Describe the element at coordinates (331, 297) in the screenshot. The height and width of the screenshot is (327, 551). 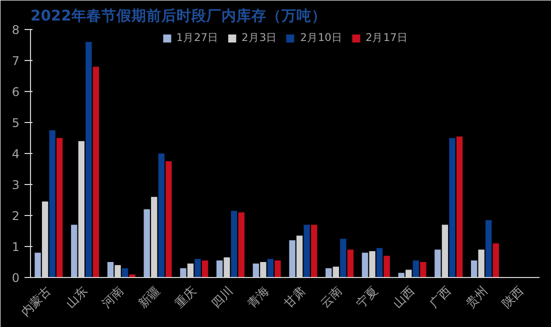
I see `x-tick-label: 云南` at that location.